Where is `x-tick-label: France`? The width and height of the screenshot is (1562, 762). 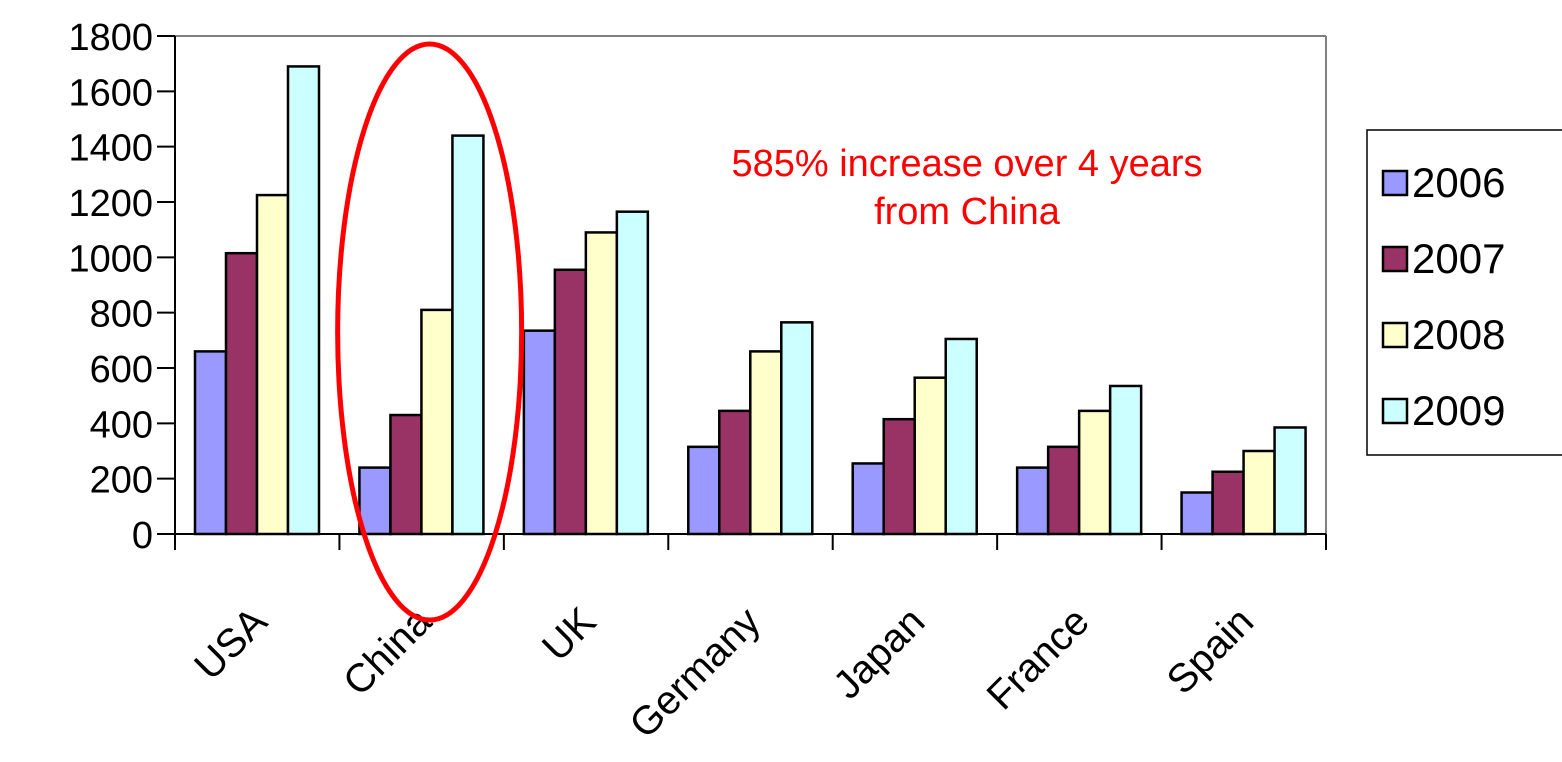
x-tick-label: France is located at coordinates (1038, 658).